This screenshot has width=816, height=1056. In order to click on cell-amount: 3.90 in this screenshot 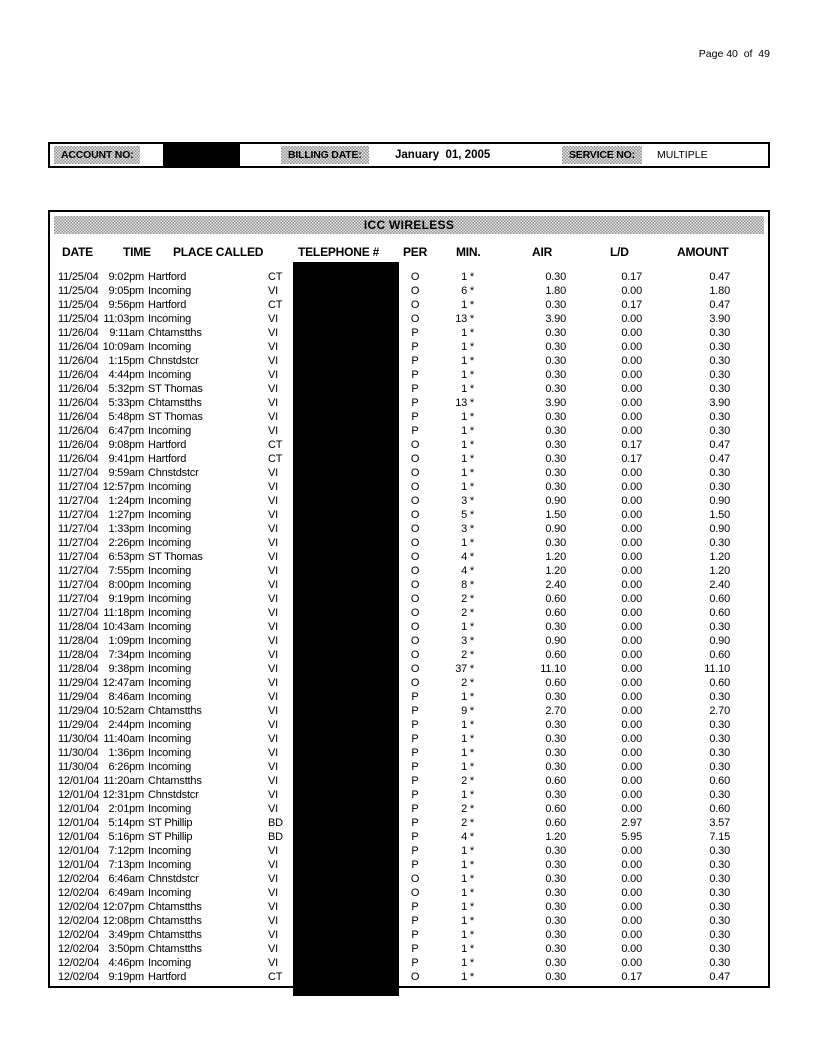, I will do `click(719, 403)`.